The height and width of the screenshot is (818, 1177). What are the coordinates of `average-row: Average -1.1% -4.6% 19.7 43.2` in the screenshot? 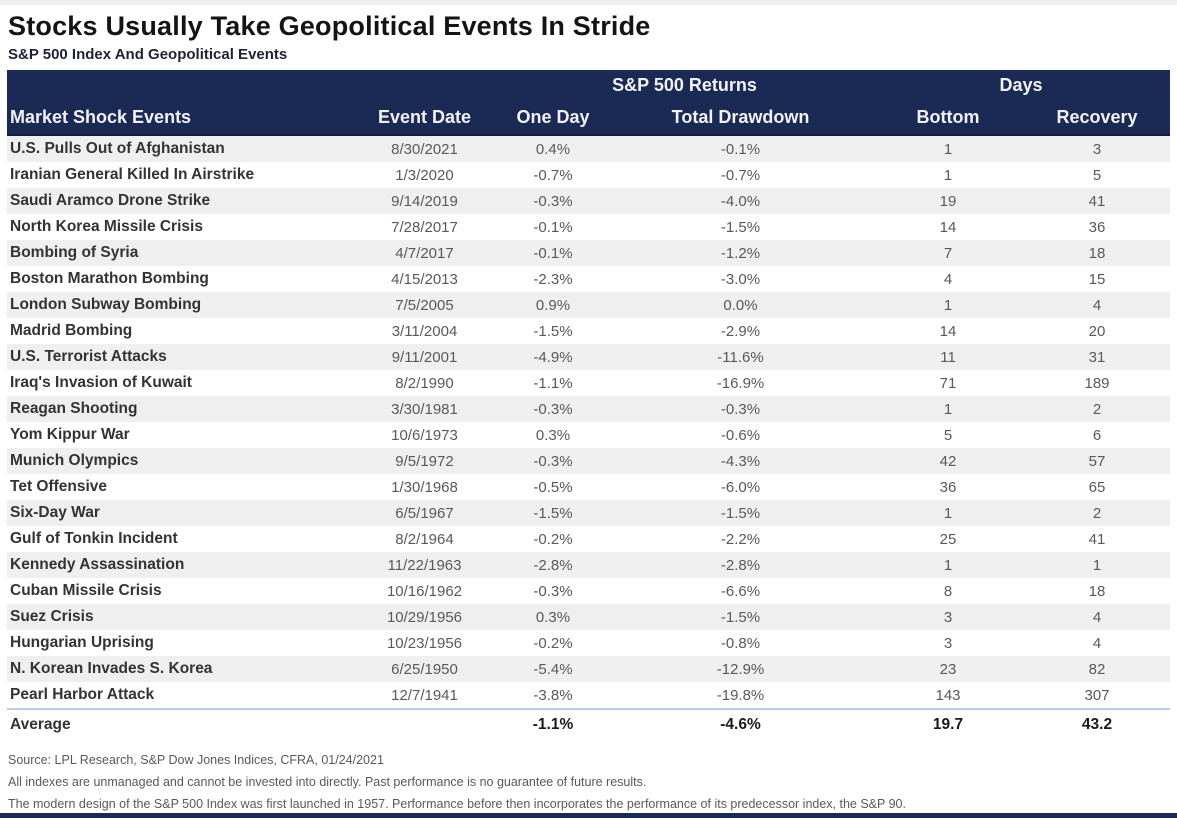 It's located at (589, 724).